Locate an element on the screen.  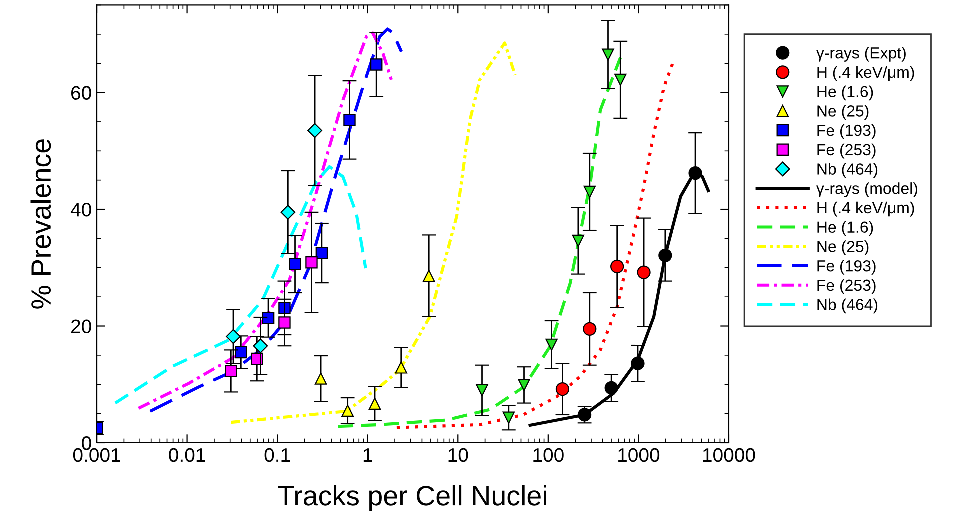
x-tick-label: 0.001 is located at coordinates (96, 455).